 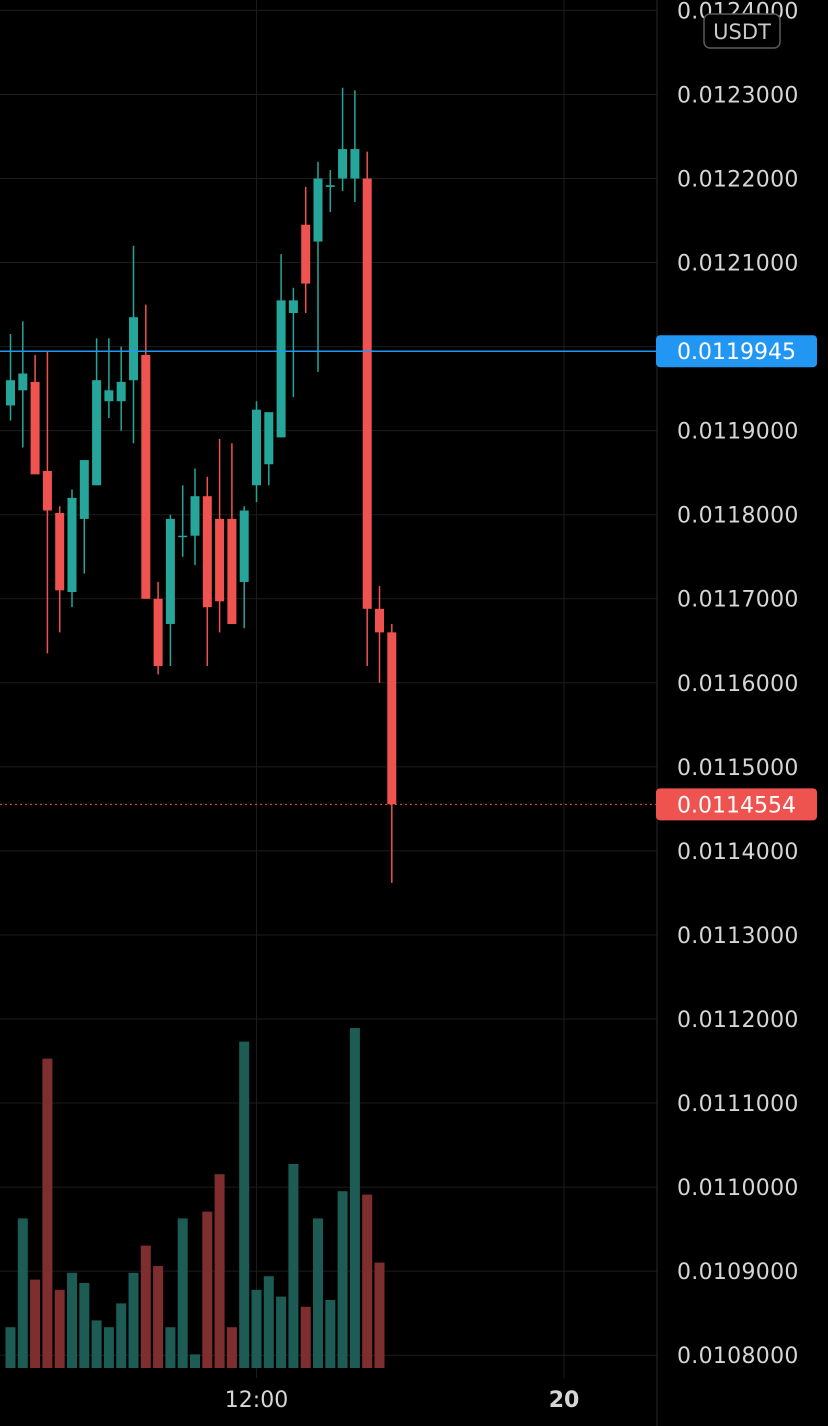 I want to click on currency-badge-label: USDT, so click(x=742, y=32).